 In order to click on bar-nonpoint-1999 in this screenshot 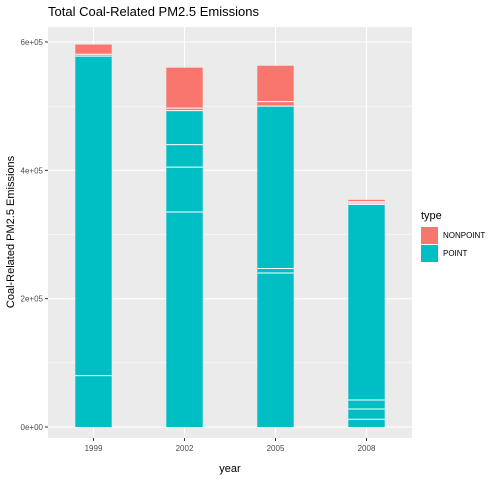, I will do `click(93, 50)`.